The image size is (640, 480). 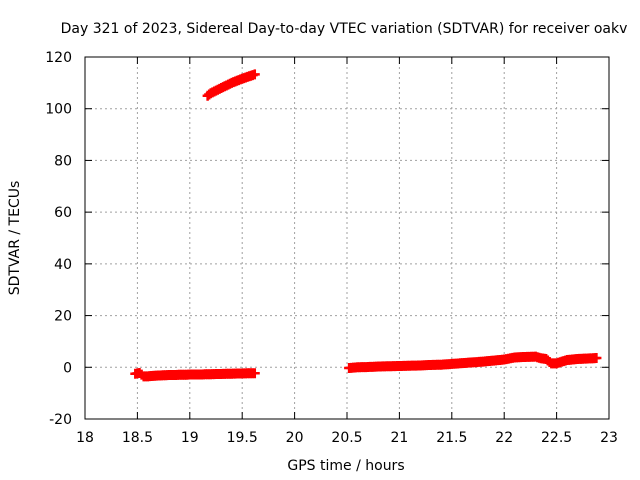 I want to click on x-tick-label: 20.5, so click(x=346, y=438).